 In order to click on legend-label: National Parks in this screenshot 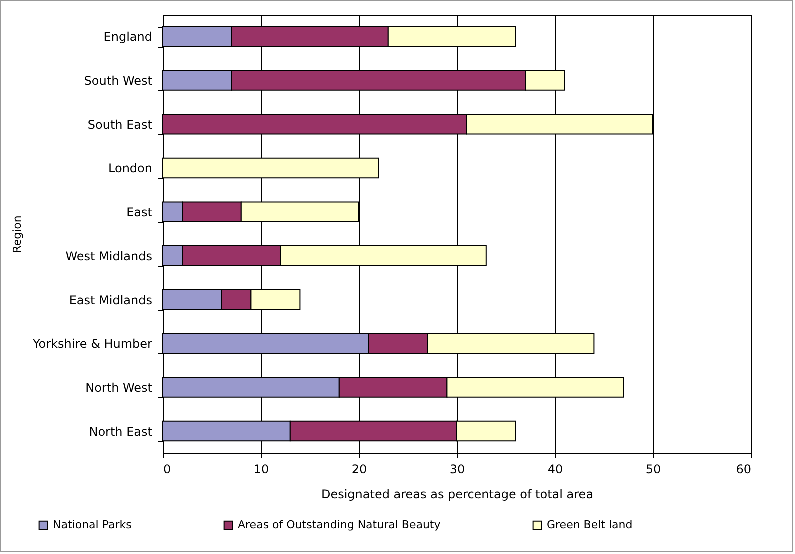, I will do `click(92, 525)`.